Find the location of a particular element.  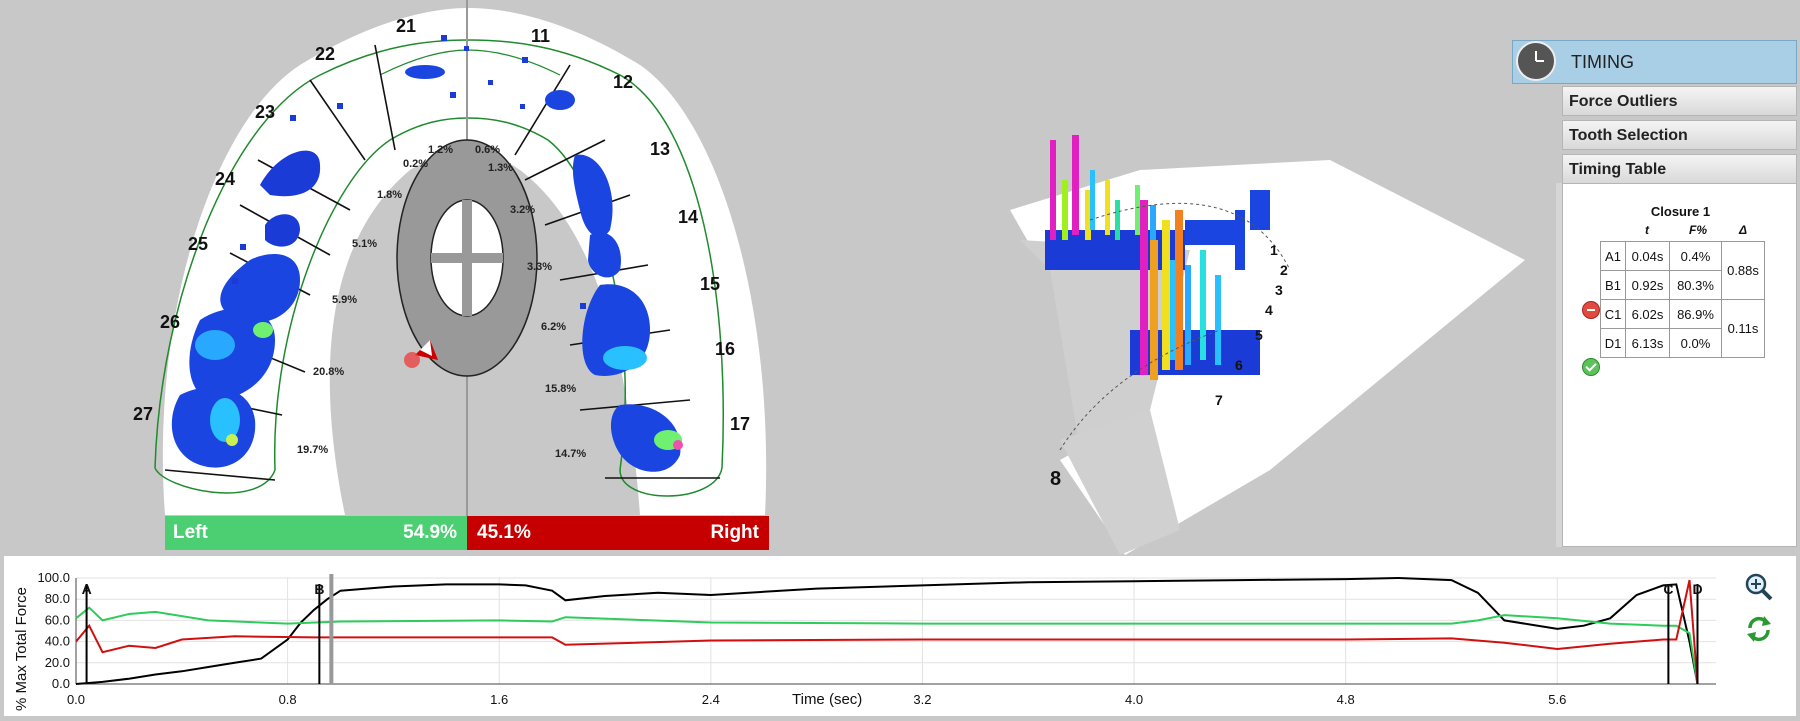

pct-17: 14.7% is located at coordinates (570, 454).